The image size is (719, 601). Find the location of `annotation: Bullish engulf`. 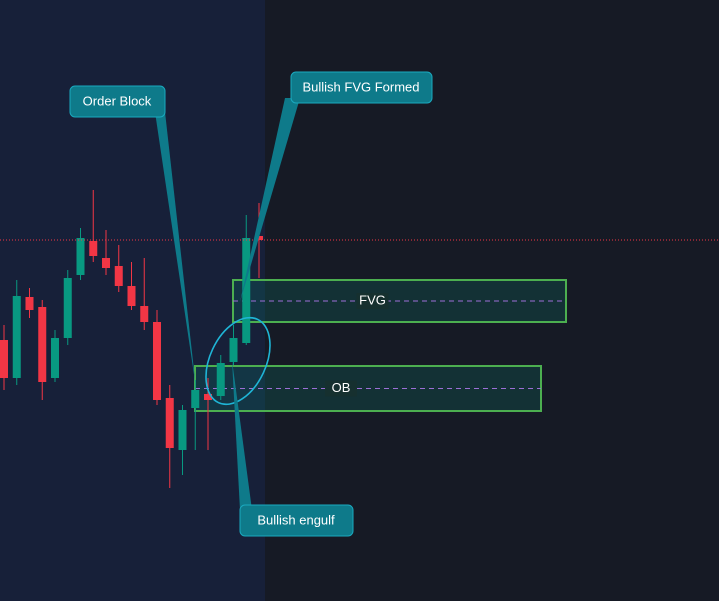

annotation: Bullish engulf is located at coordinates (296, 519).